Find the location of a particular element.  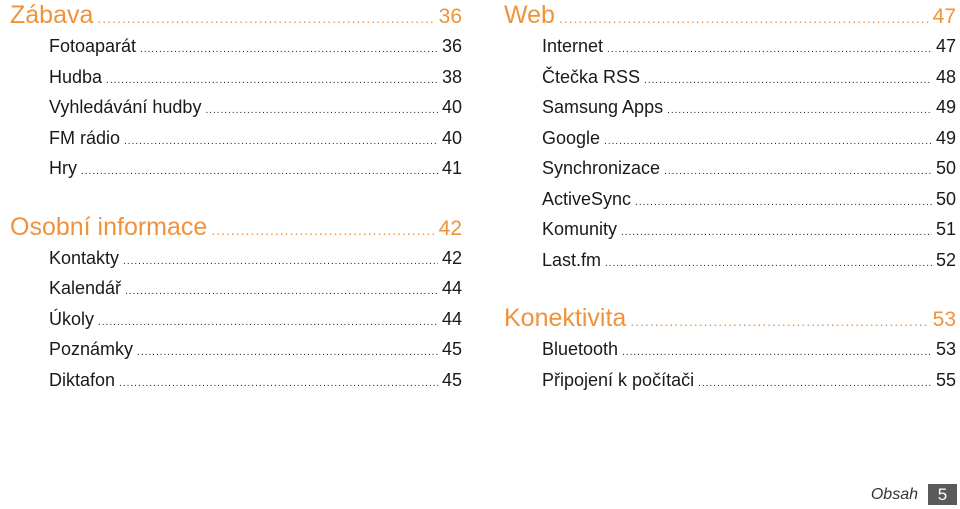

toc-entry: Bluetooth 53 is located at coordinates (730, 349).